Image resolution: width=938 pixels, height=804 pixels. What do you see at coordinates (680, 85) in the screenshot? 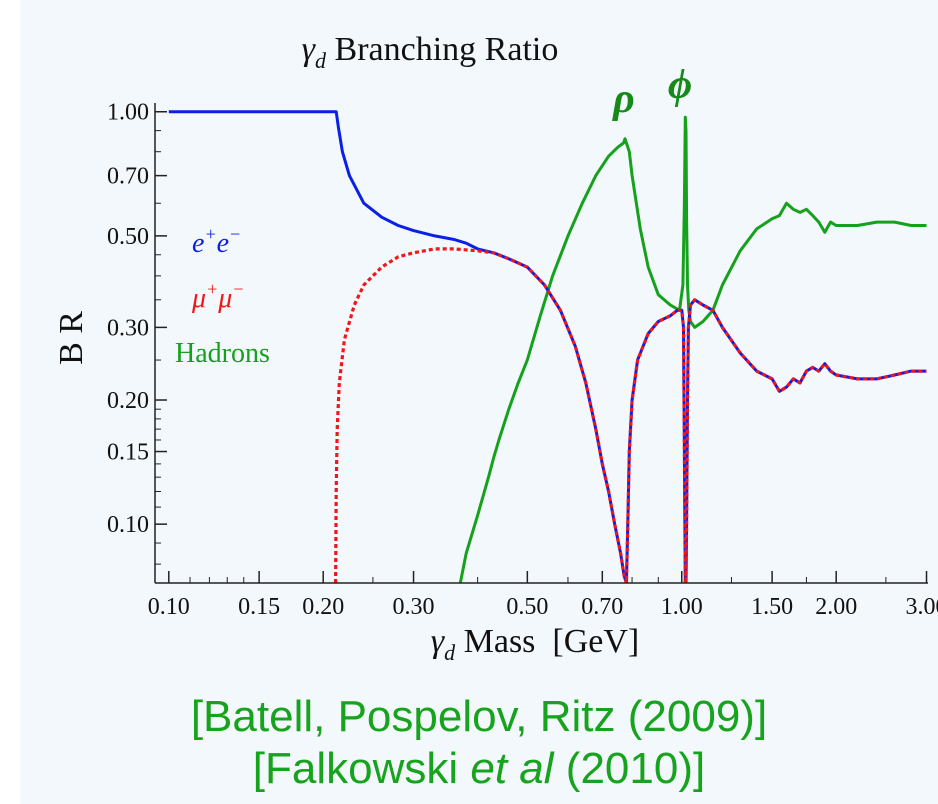
I see `phi-label: ϕ` at bounding box center [680, 85].